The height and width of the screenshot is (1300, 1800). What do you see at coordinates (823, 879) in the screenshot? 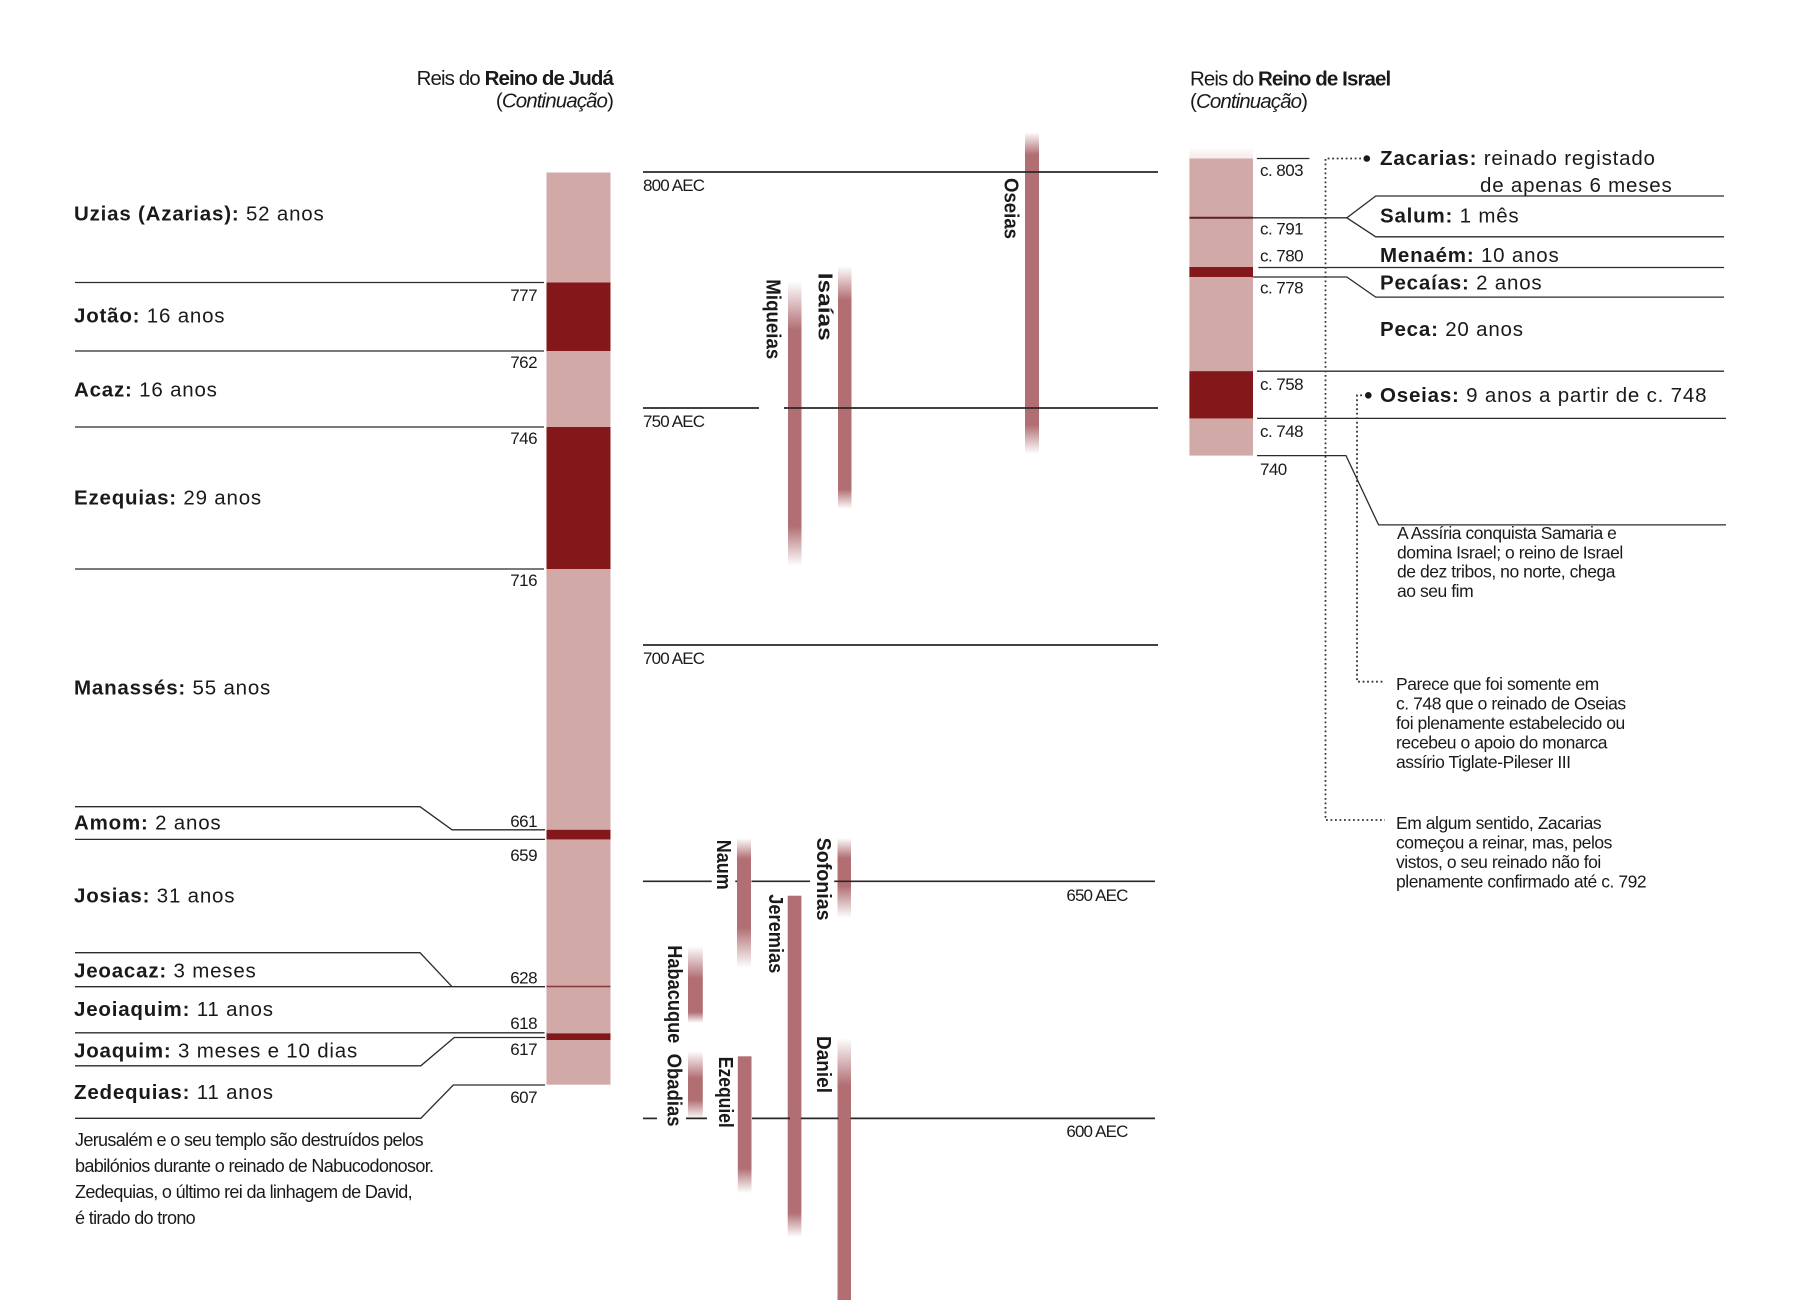
I see `svg-text: Sofonias` at bounding box center [823, 879].